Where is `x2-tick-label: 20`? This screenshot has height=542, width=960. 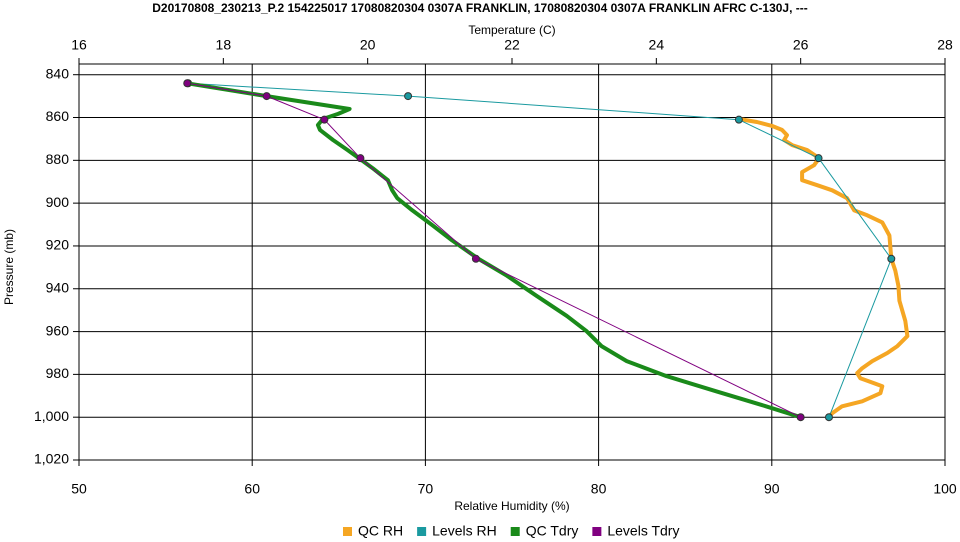
x2-tick-label: 20 is located at coordinates (368, 45).